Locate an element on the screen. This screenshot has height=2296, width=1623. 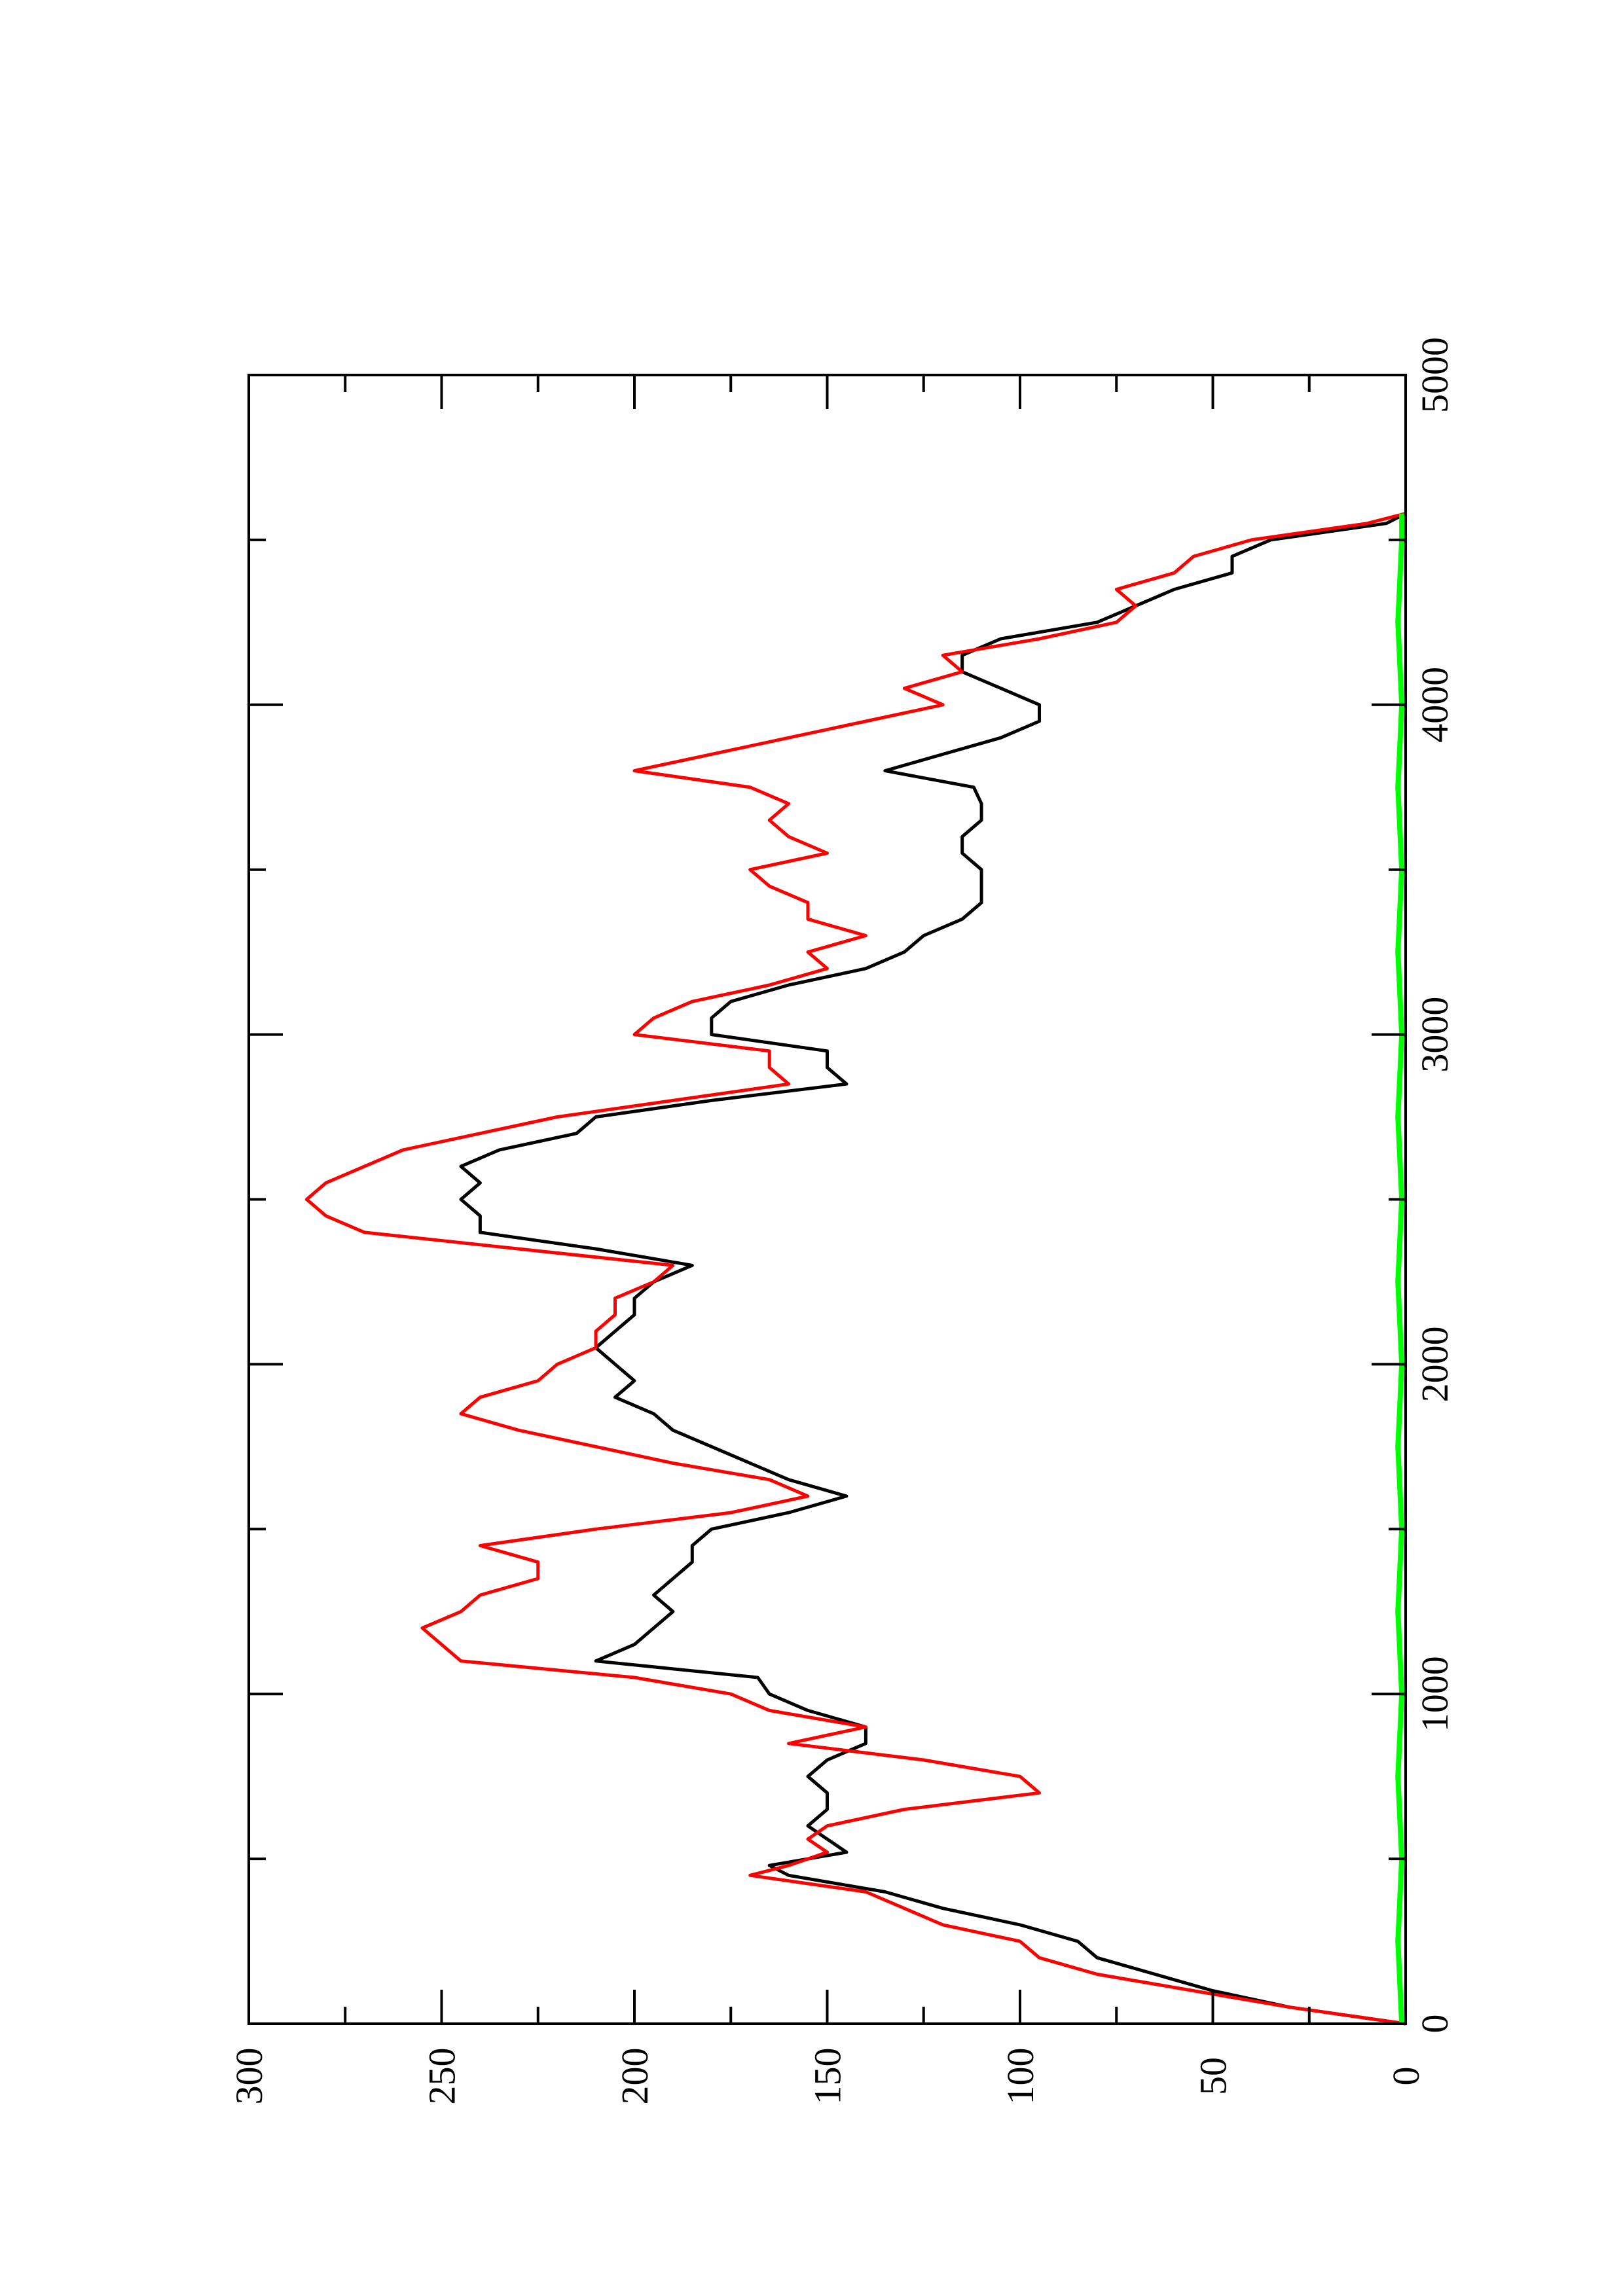
x-tick-label: 4000 is located at coordinates (1434, 705).